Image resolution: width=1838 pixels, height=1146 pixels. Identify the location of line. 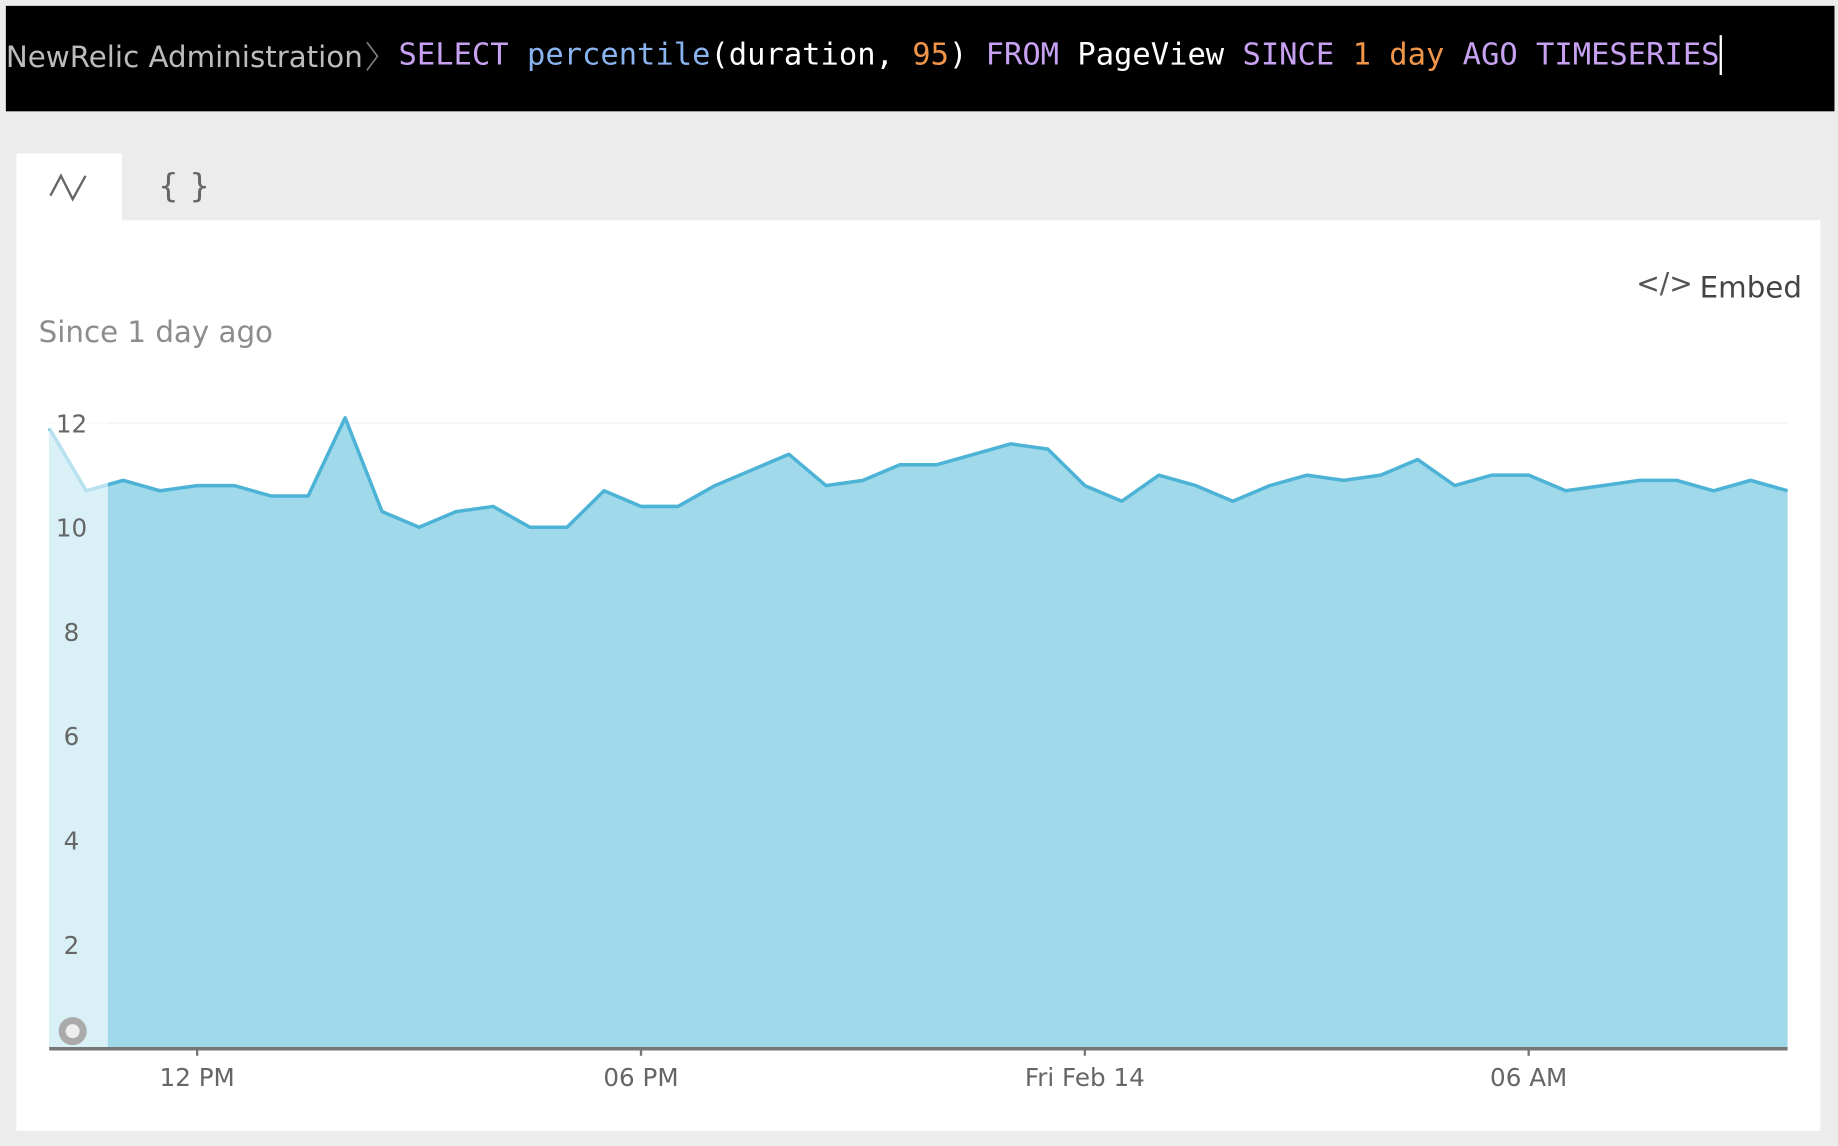
(918, 473).